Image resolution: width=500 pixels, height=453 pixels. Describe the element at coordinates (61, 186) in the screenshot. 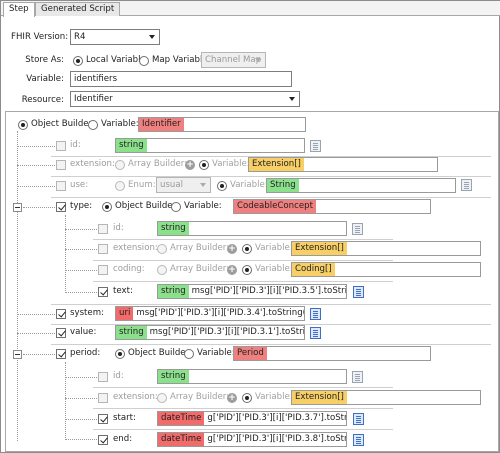

I see `use-checkbox` at that location.